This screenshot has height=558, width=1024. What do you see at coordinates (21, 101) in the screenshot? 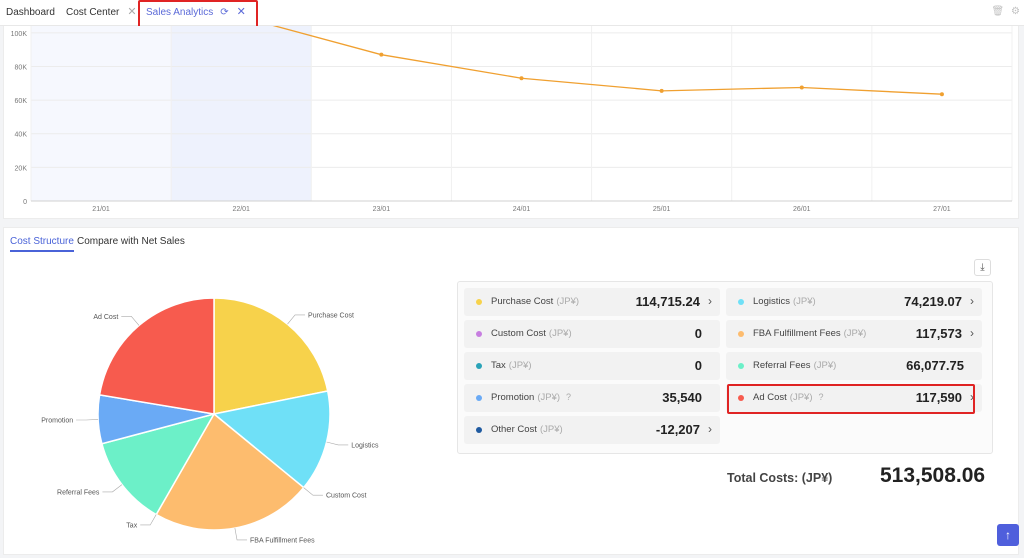
I see `y-tick-label: 60K` at bounding box center [21, 101].